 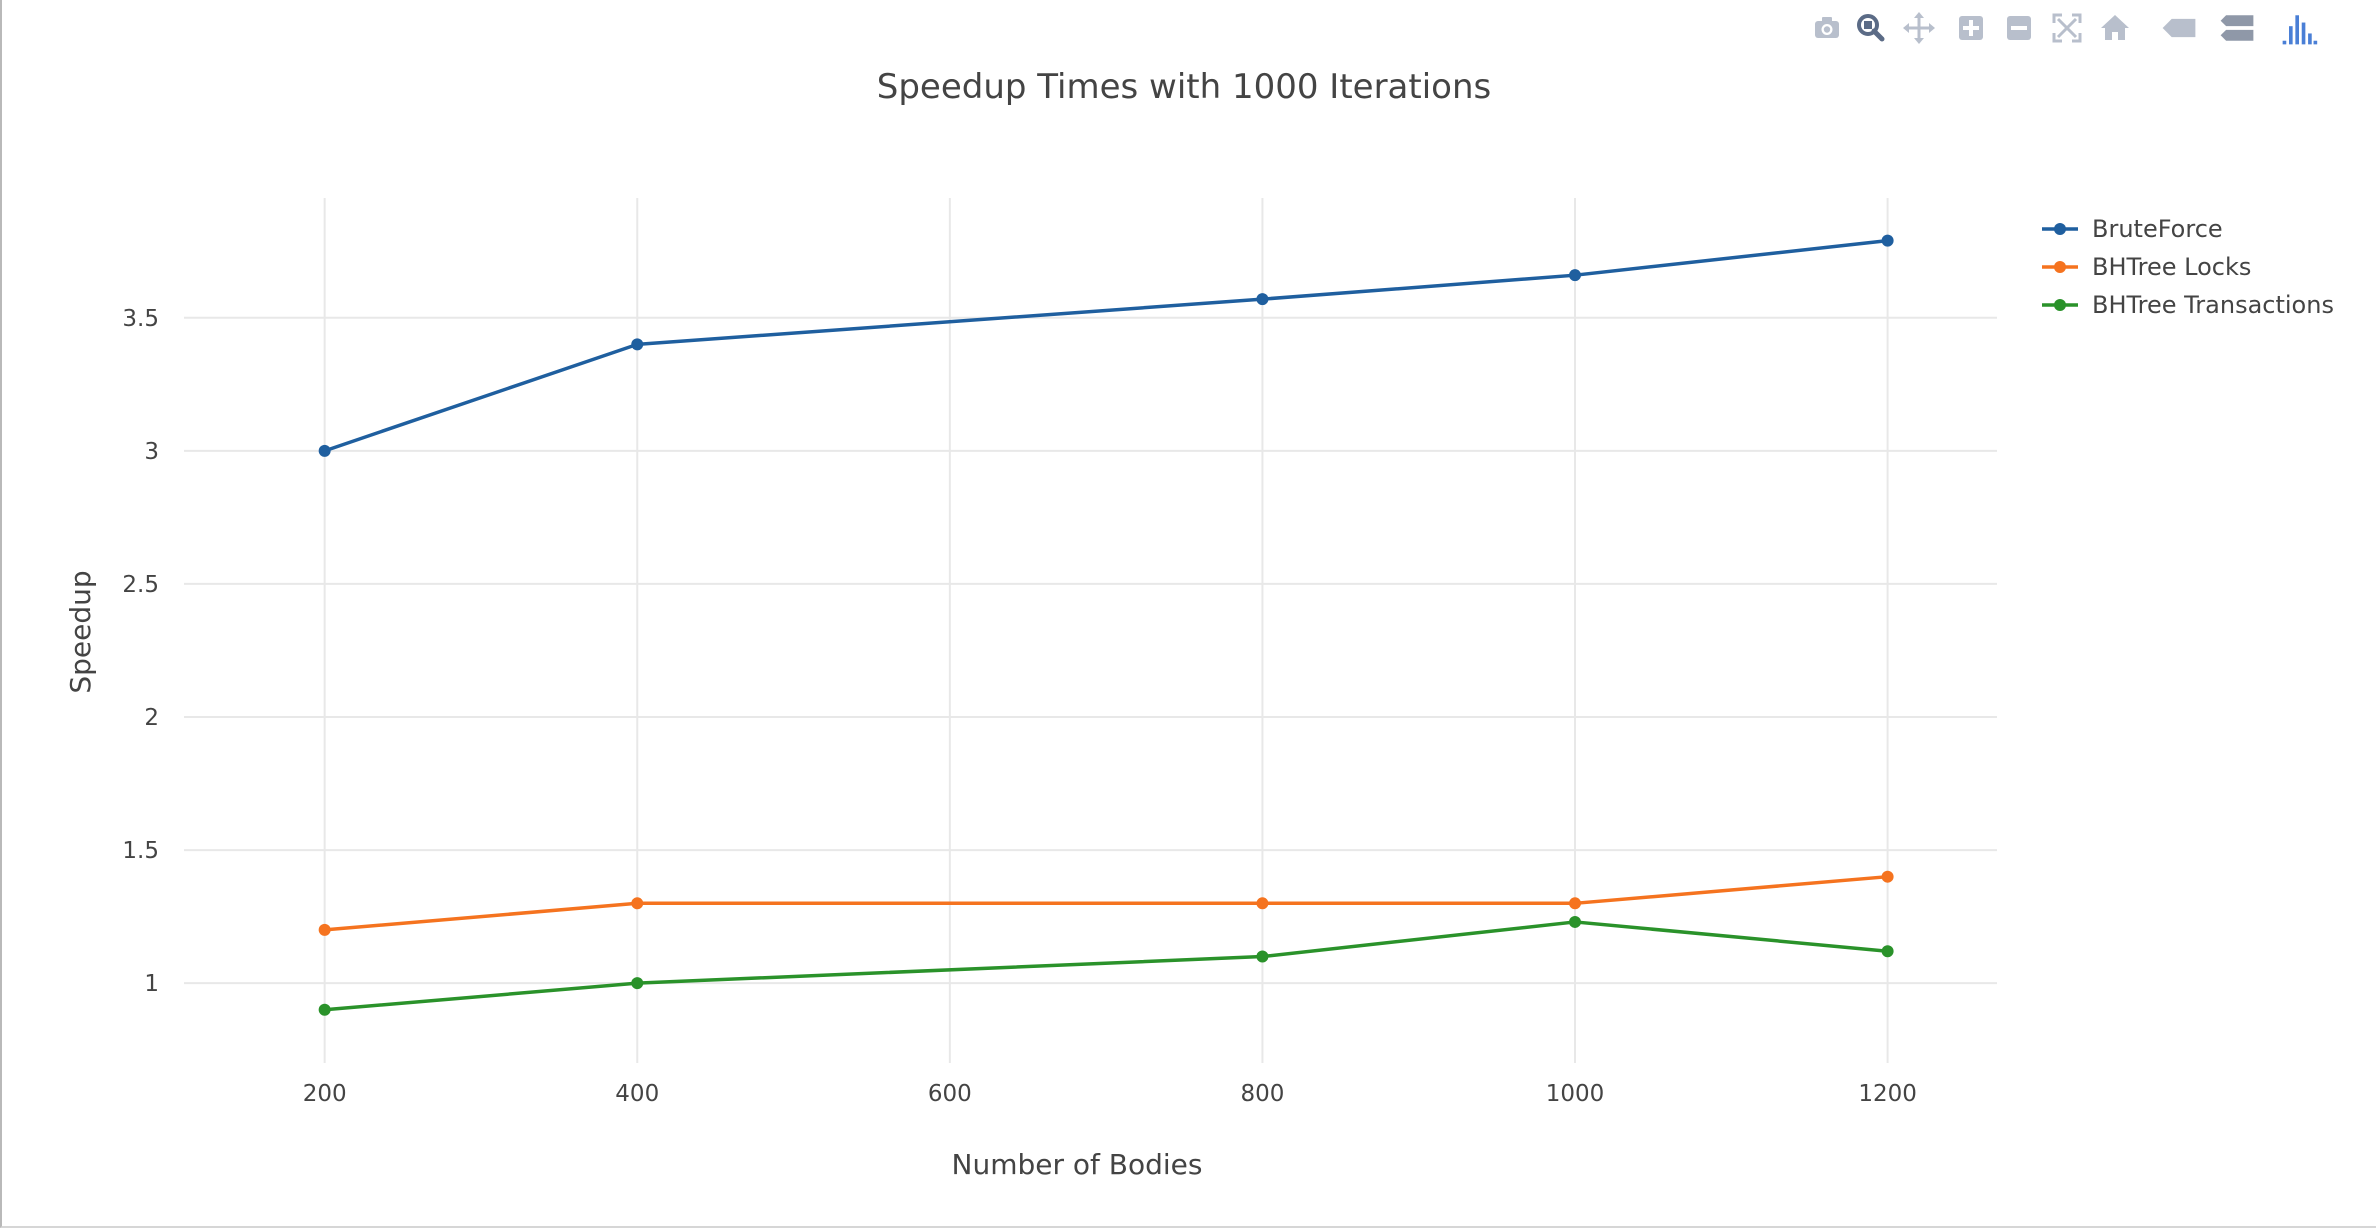 What do you see at coordinates (1262, 1094) in the screenshot?
I see `x-tick-label: 800` at bounding box center [1262, 1094].